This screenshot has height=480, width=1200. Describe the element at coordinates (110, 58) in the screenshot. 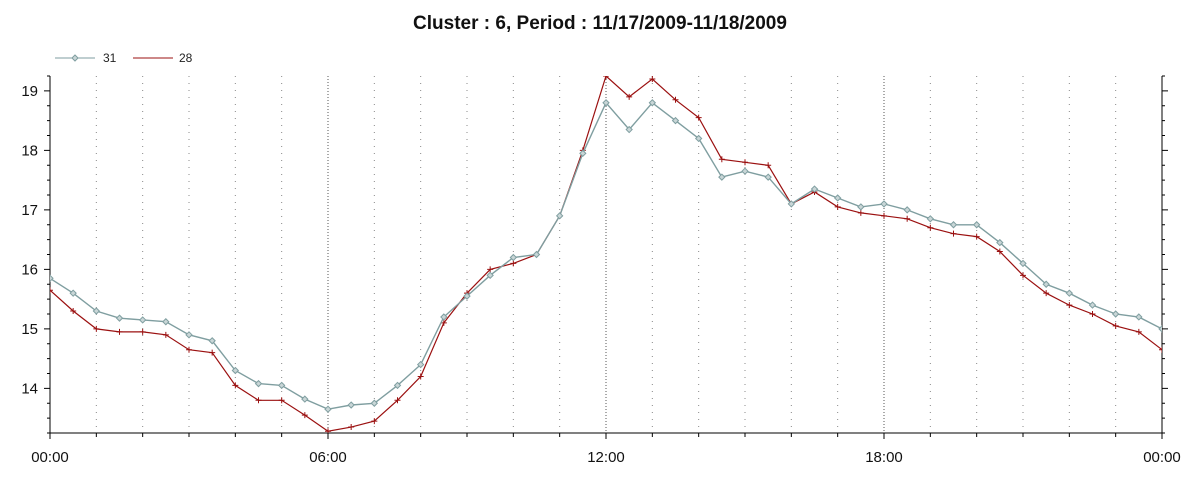

I see `legend-label-series-1: 31` at that location.